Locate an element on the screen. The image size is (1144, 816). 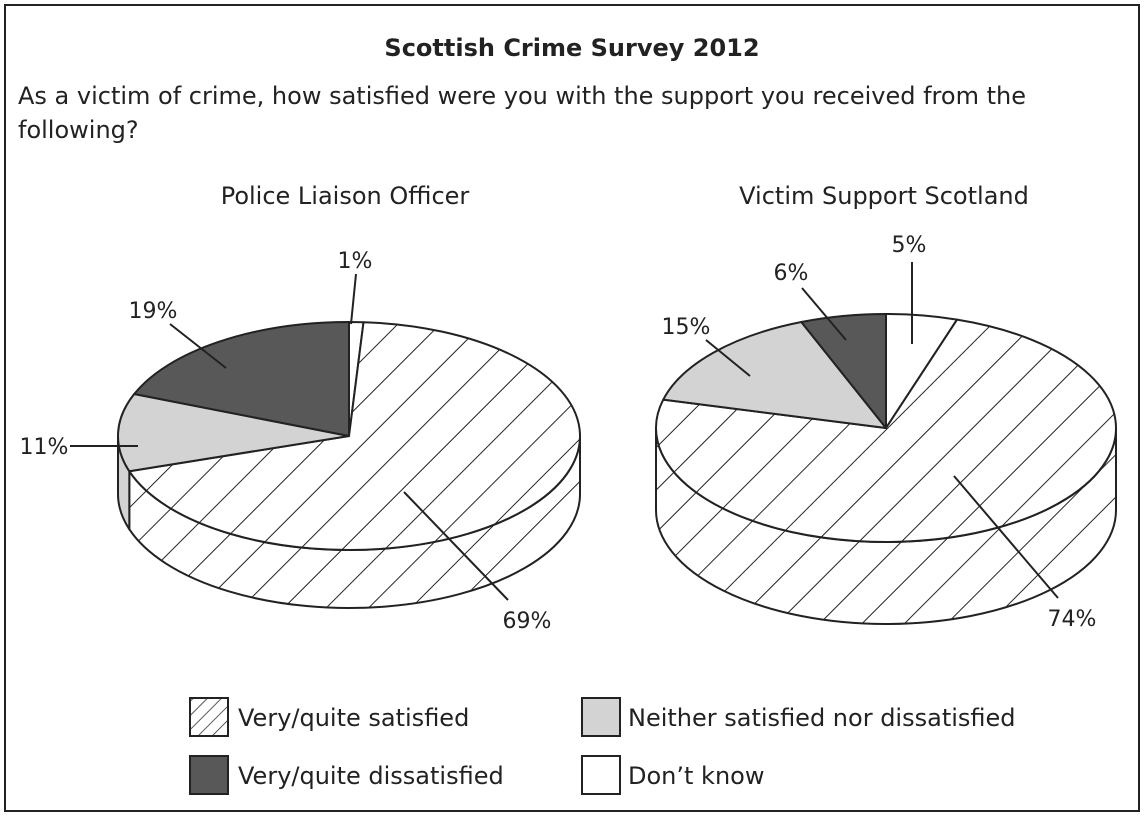
legend-label-dontknow: Don’t know is located at coordinates (696, 776).